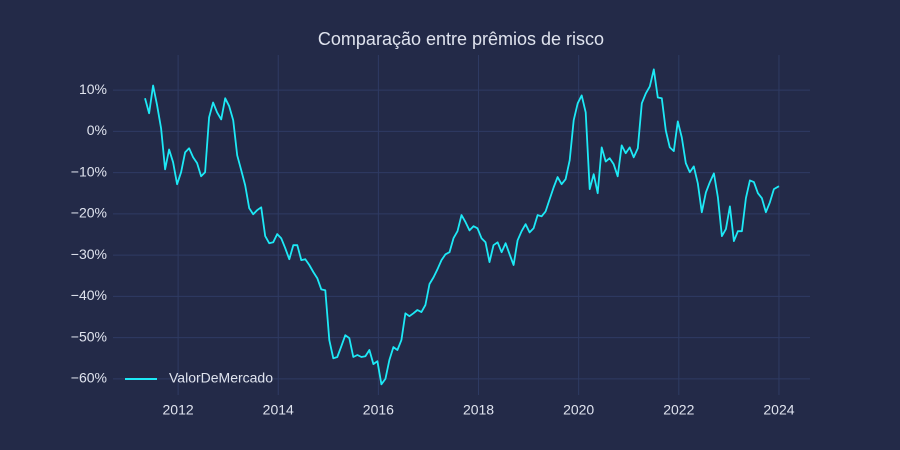 This screenshot has height=450, width=900. What do you see at coordinates (89, 213) in the screenshot?
I see `y-tick-label: −20%` at bounding box center [89, 213].